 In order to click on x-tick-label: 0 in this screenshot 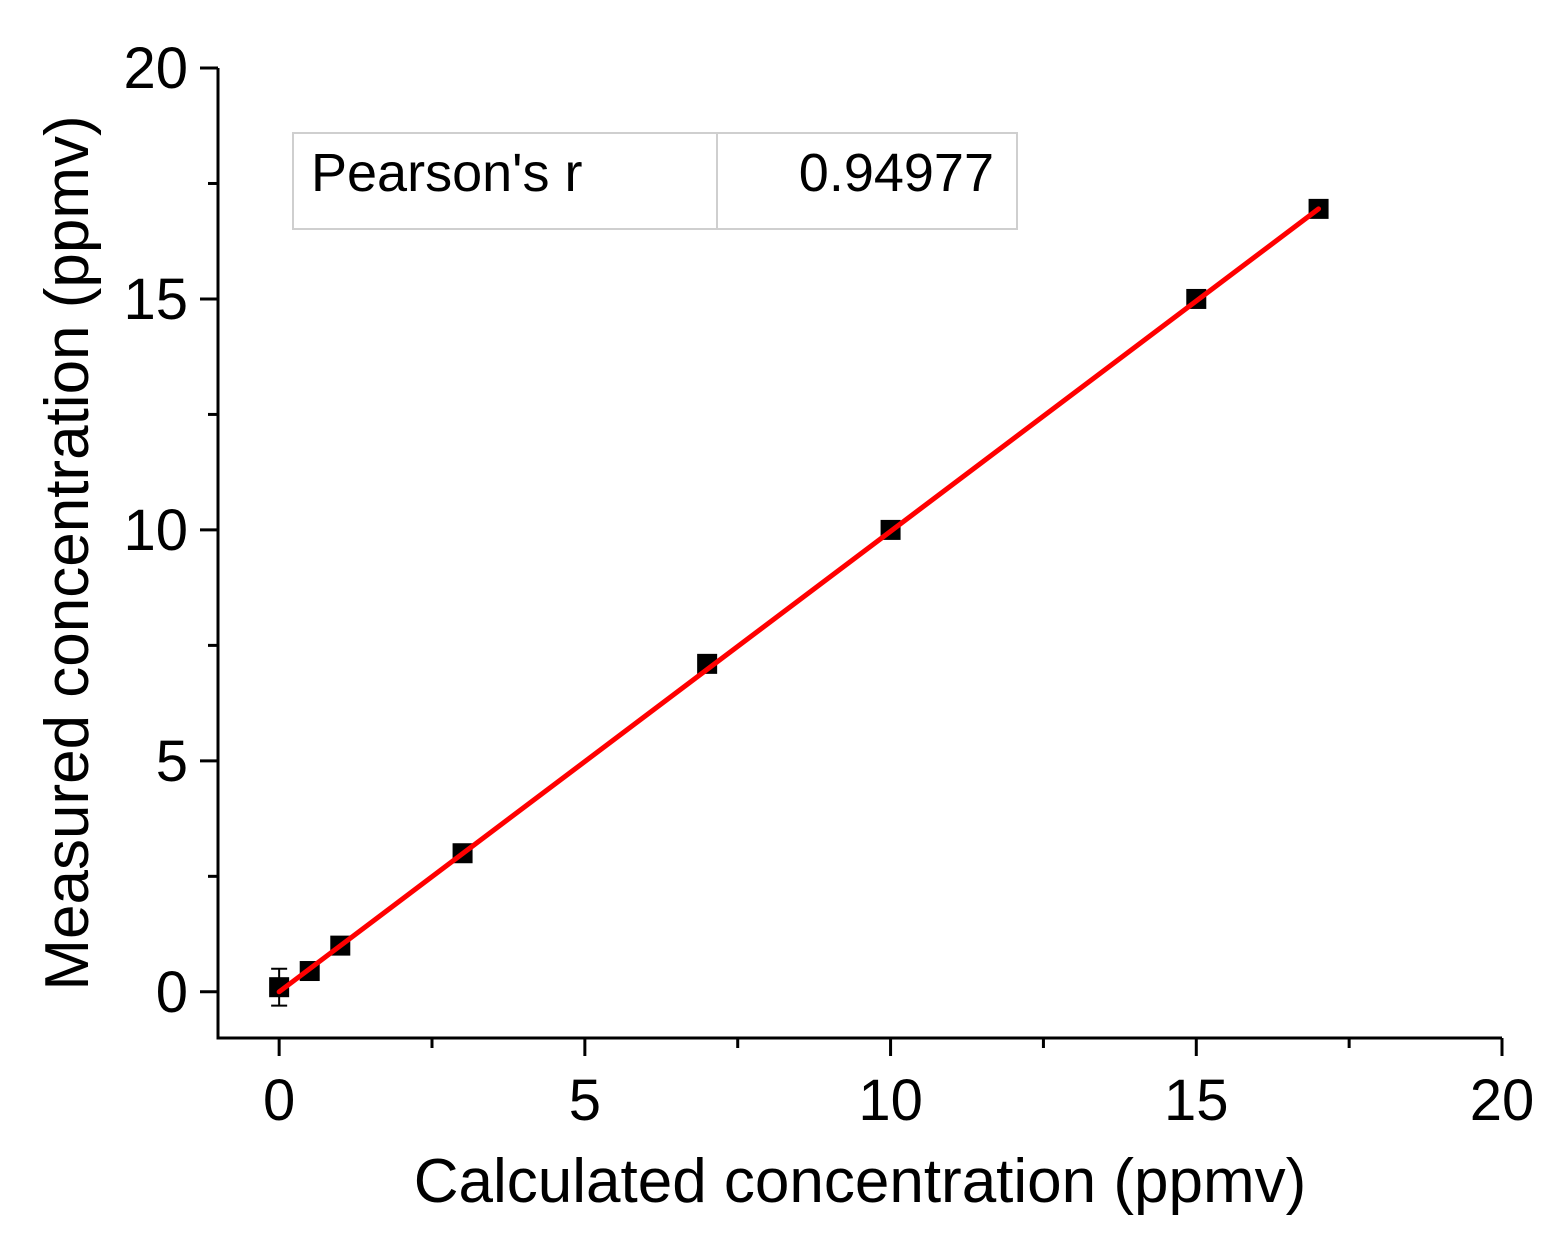, I will do `click(279, 1100)`.